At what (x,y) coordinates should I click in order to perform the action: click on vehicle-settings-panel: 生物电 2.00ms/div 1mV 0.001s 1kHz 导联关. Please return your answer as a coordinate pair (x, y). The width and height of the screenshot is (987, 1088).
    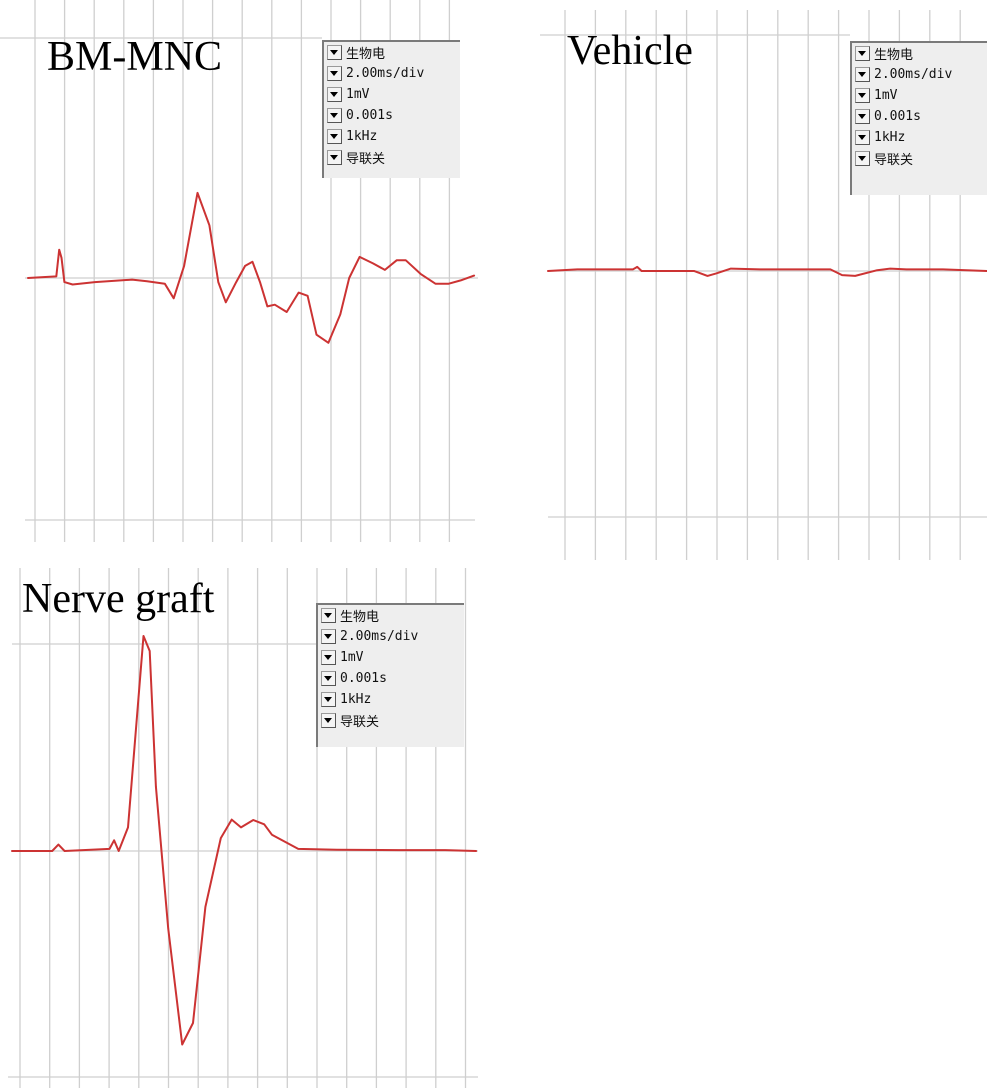
    Looking at the image, I should click on (918, 118).